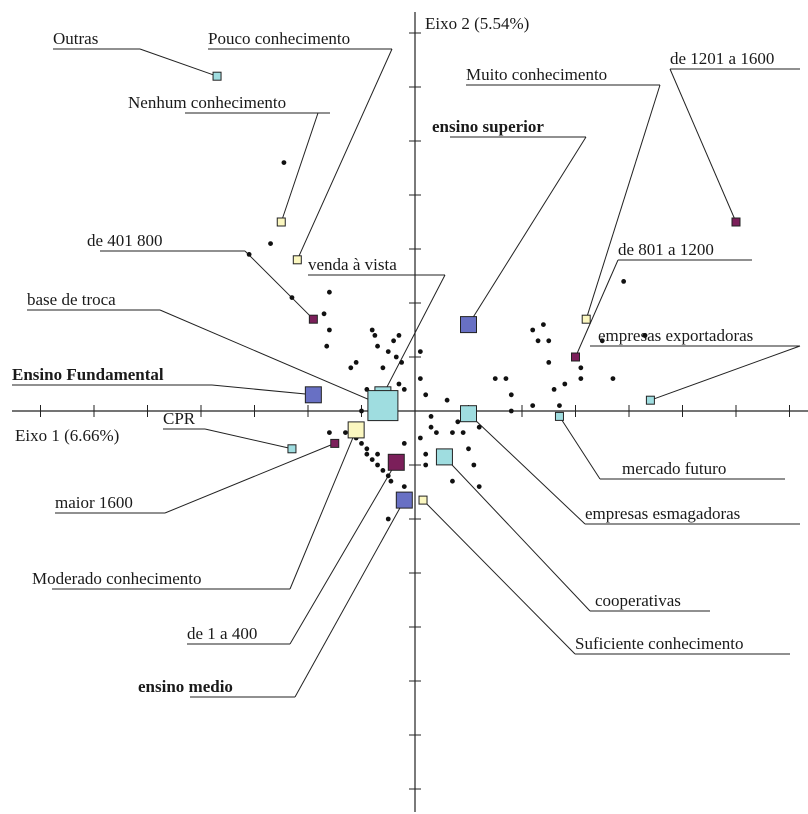 The height and width of the screenshot is (814, 808). Describe the element at coordinates (675, 335) in the screenshot. I see `category-label: empresas exportadoras` at that location.